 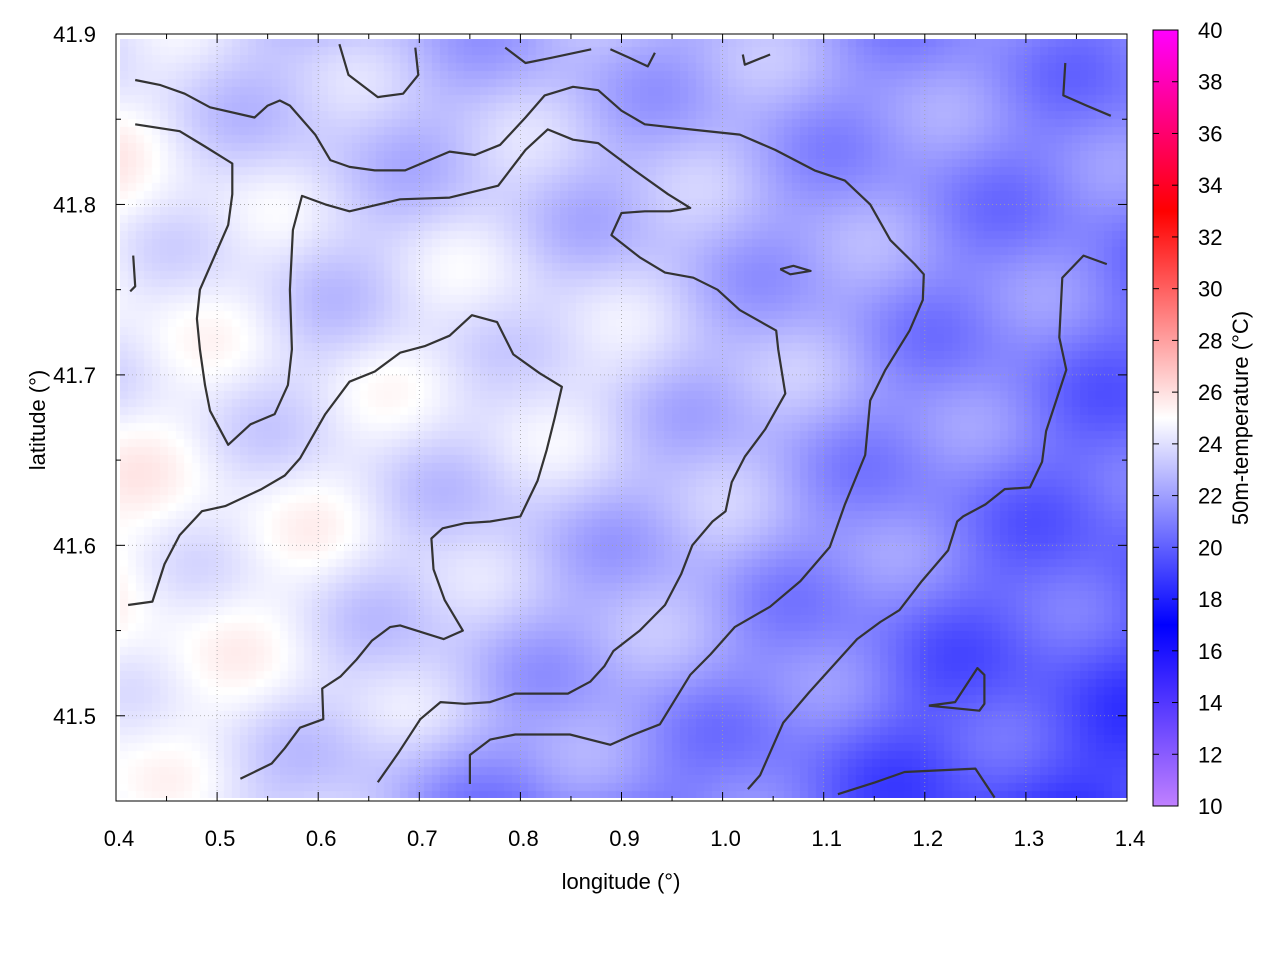 I want to click on colorbar-tick-label: 22, so click(x=1210, y=496).